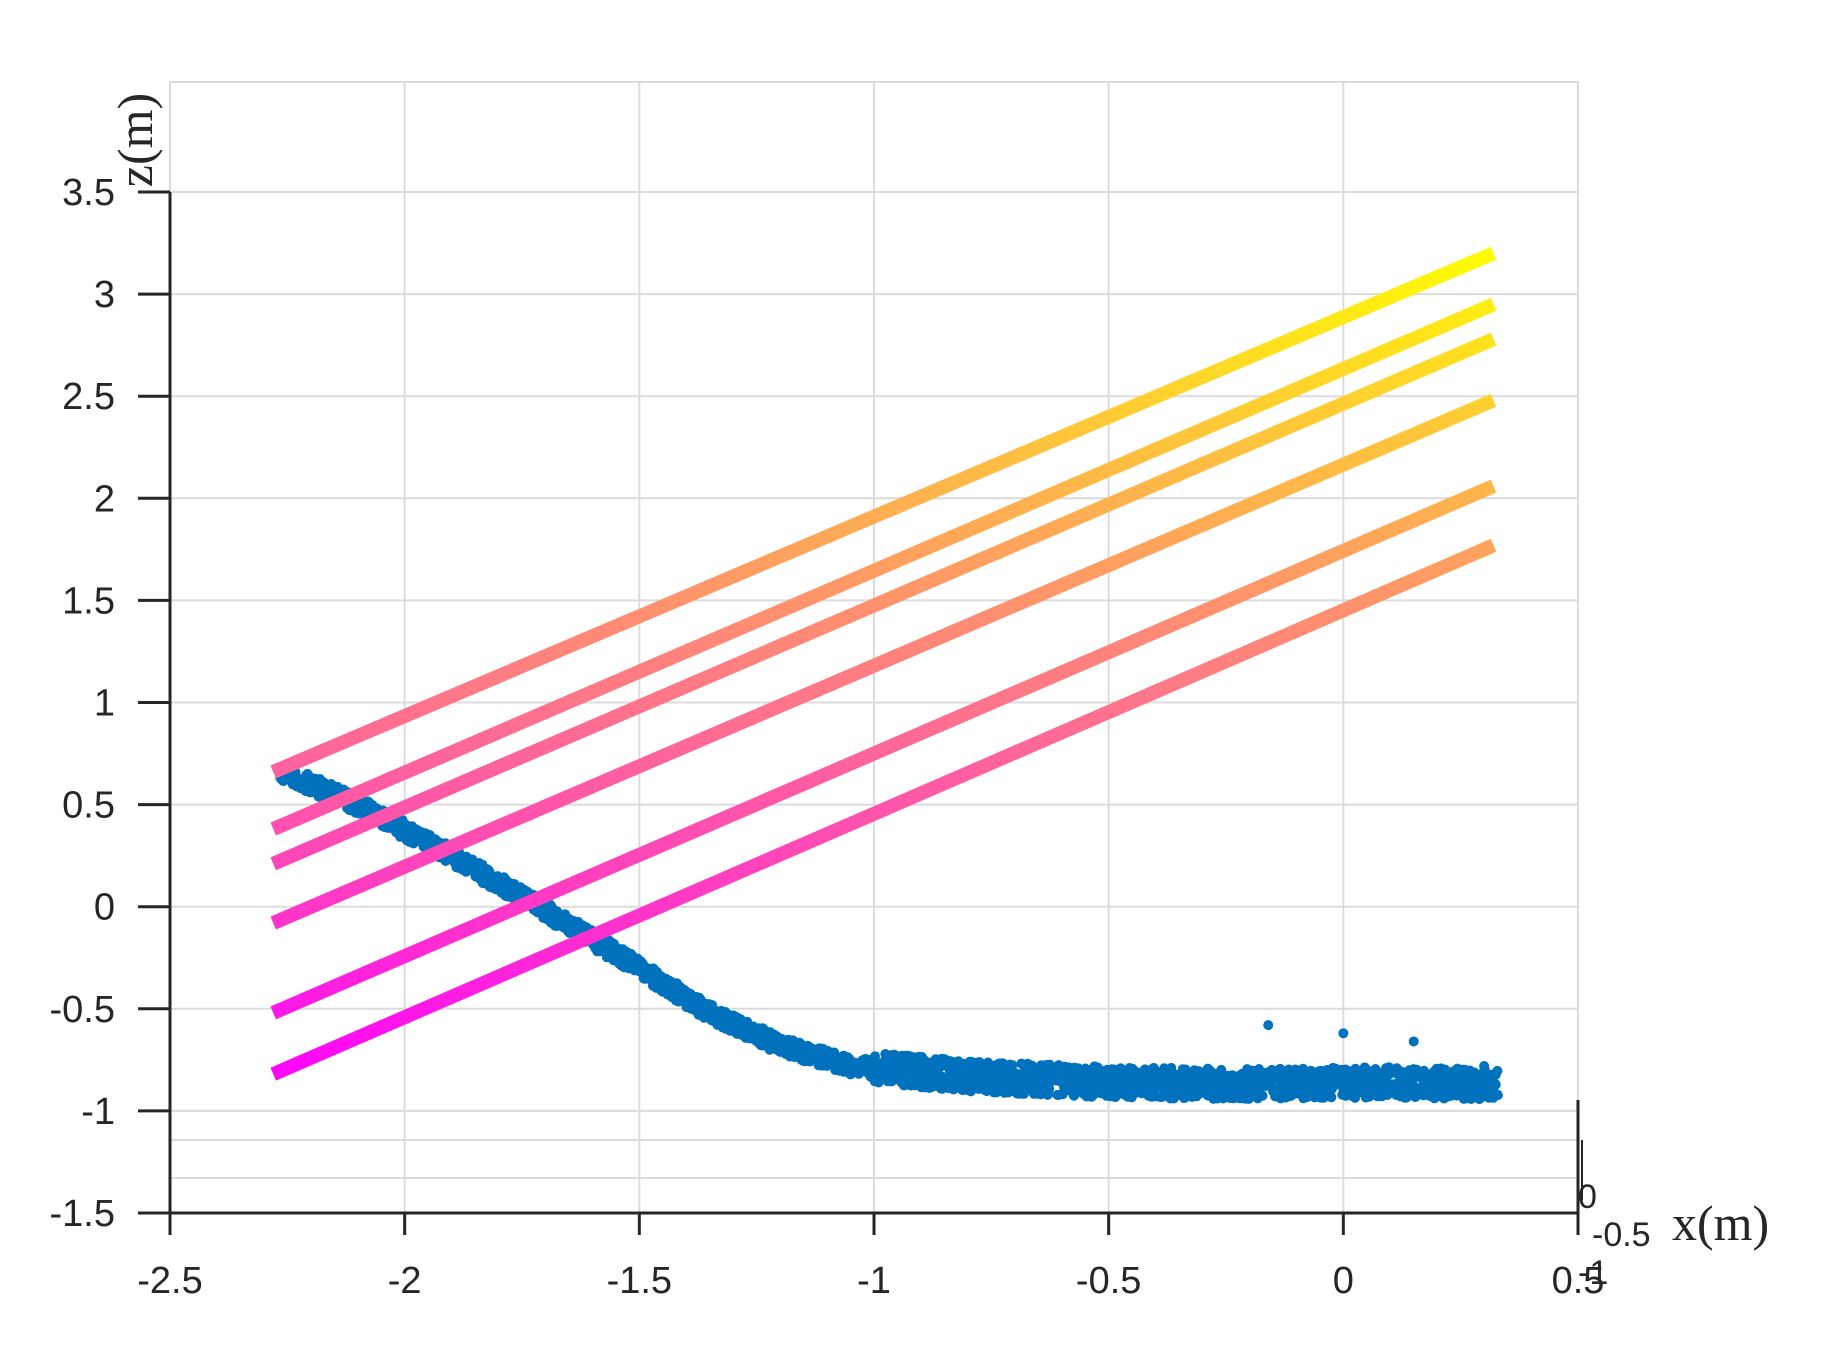 This screenshot has height=1355, width=1826. Describe the element at coordinates (82, 703) in the screenshot. I see `y-tick-labels: -1.5 -1 -0.5 0 0.5 1 1.5 2 2.5 3 3.5` at that location.